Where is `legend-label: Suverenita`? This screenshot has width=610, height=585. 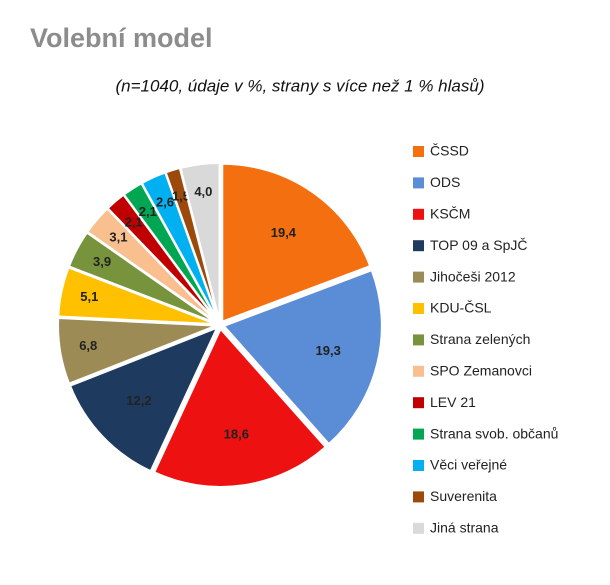
legend-label: Suverenita is located at coordinates (463, 496).